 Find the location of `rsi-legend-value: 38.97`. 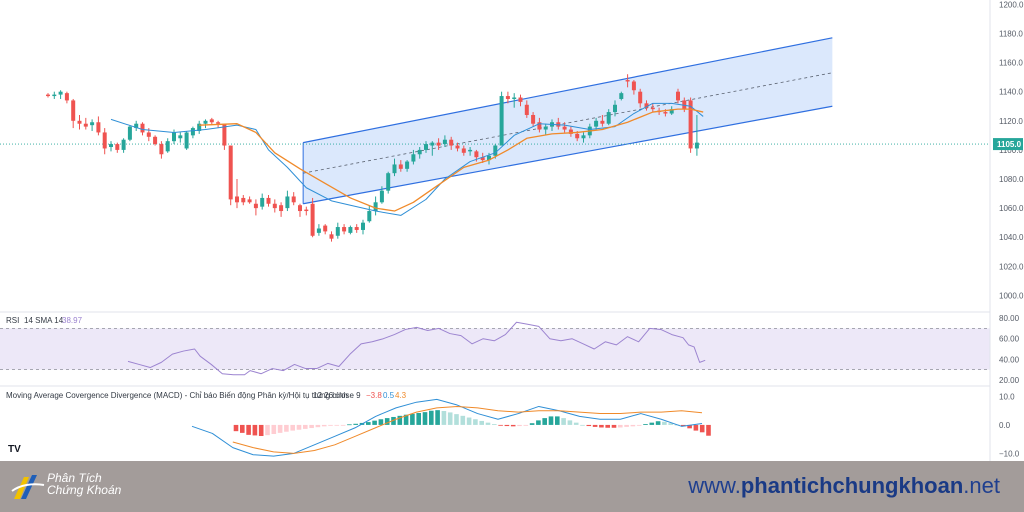

rsi-legend-value: 38.97 is located at coordinates (72, 320).